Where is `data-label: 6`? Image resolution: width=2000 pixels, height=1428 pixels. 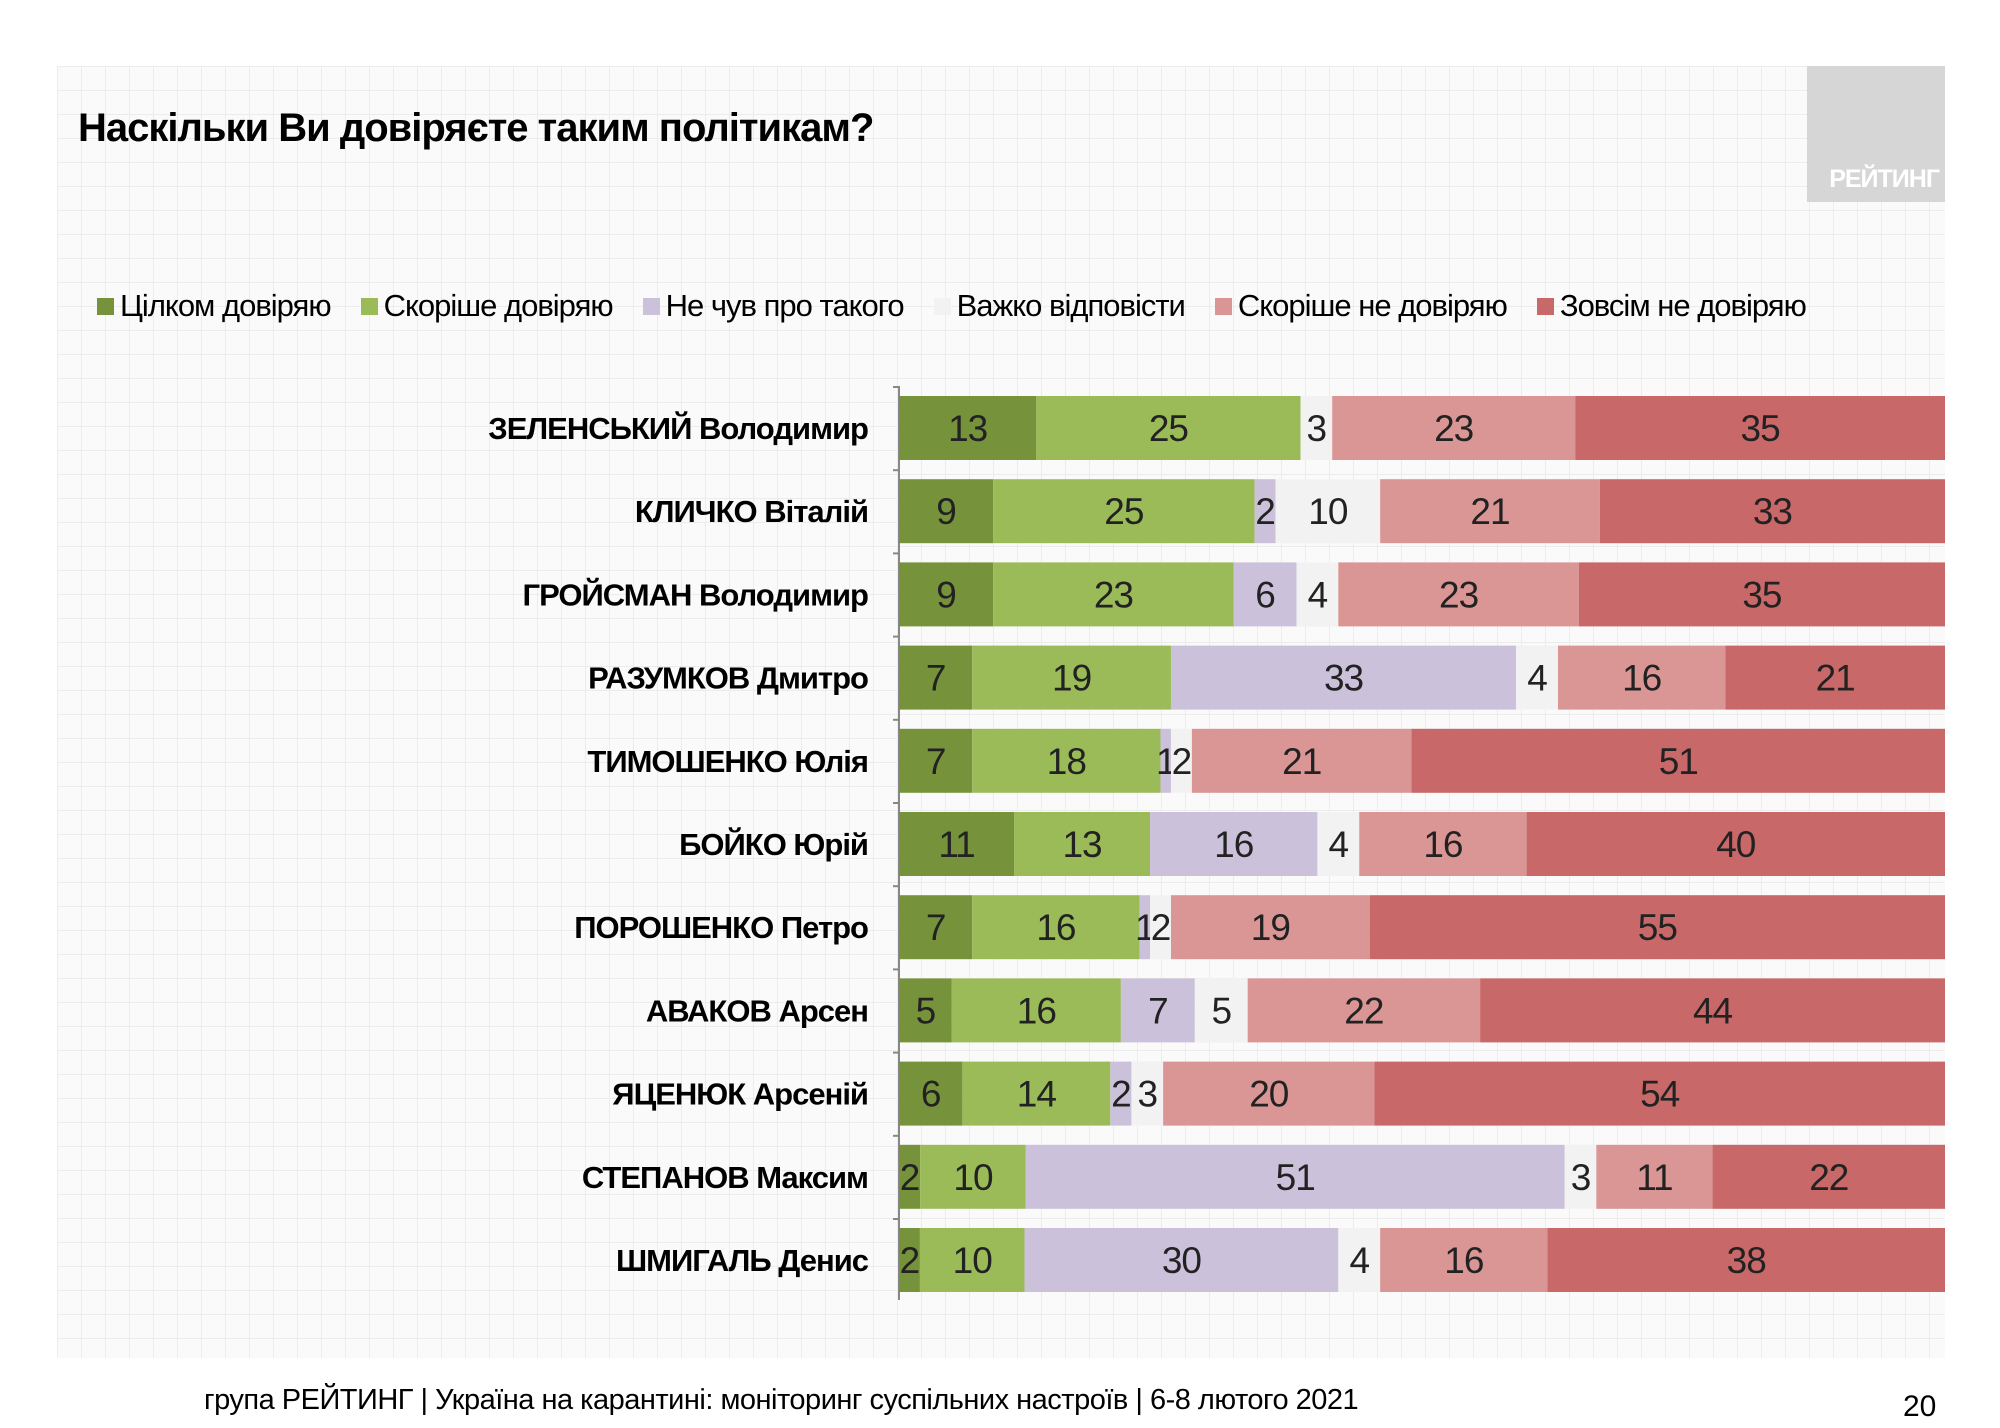 data-label: 6 is located at coordinates (931, 1094).